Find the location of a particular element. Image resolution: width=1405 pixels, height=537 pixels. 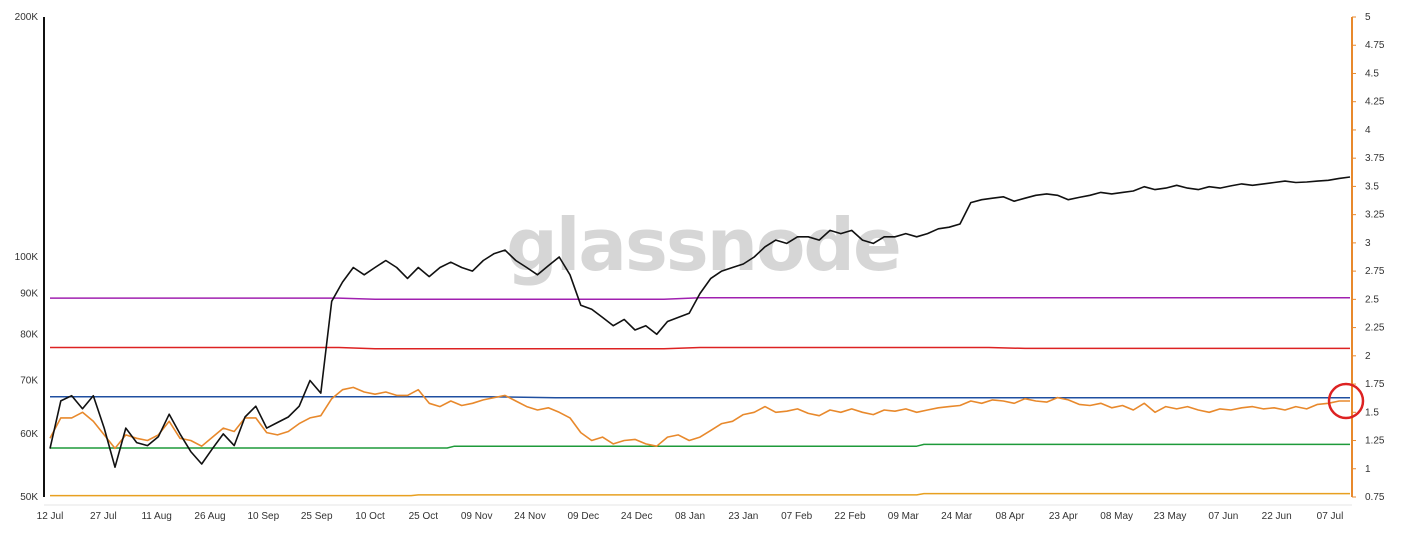

series-line-green is located at coordinates (700, 446).